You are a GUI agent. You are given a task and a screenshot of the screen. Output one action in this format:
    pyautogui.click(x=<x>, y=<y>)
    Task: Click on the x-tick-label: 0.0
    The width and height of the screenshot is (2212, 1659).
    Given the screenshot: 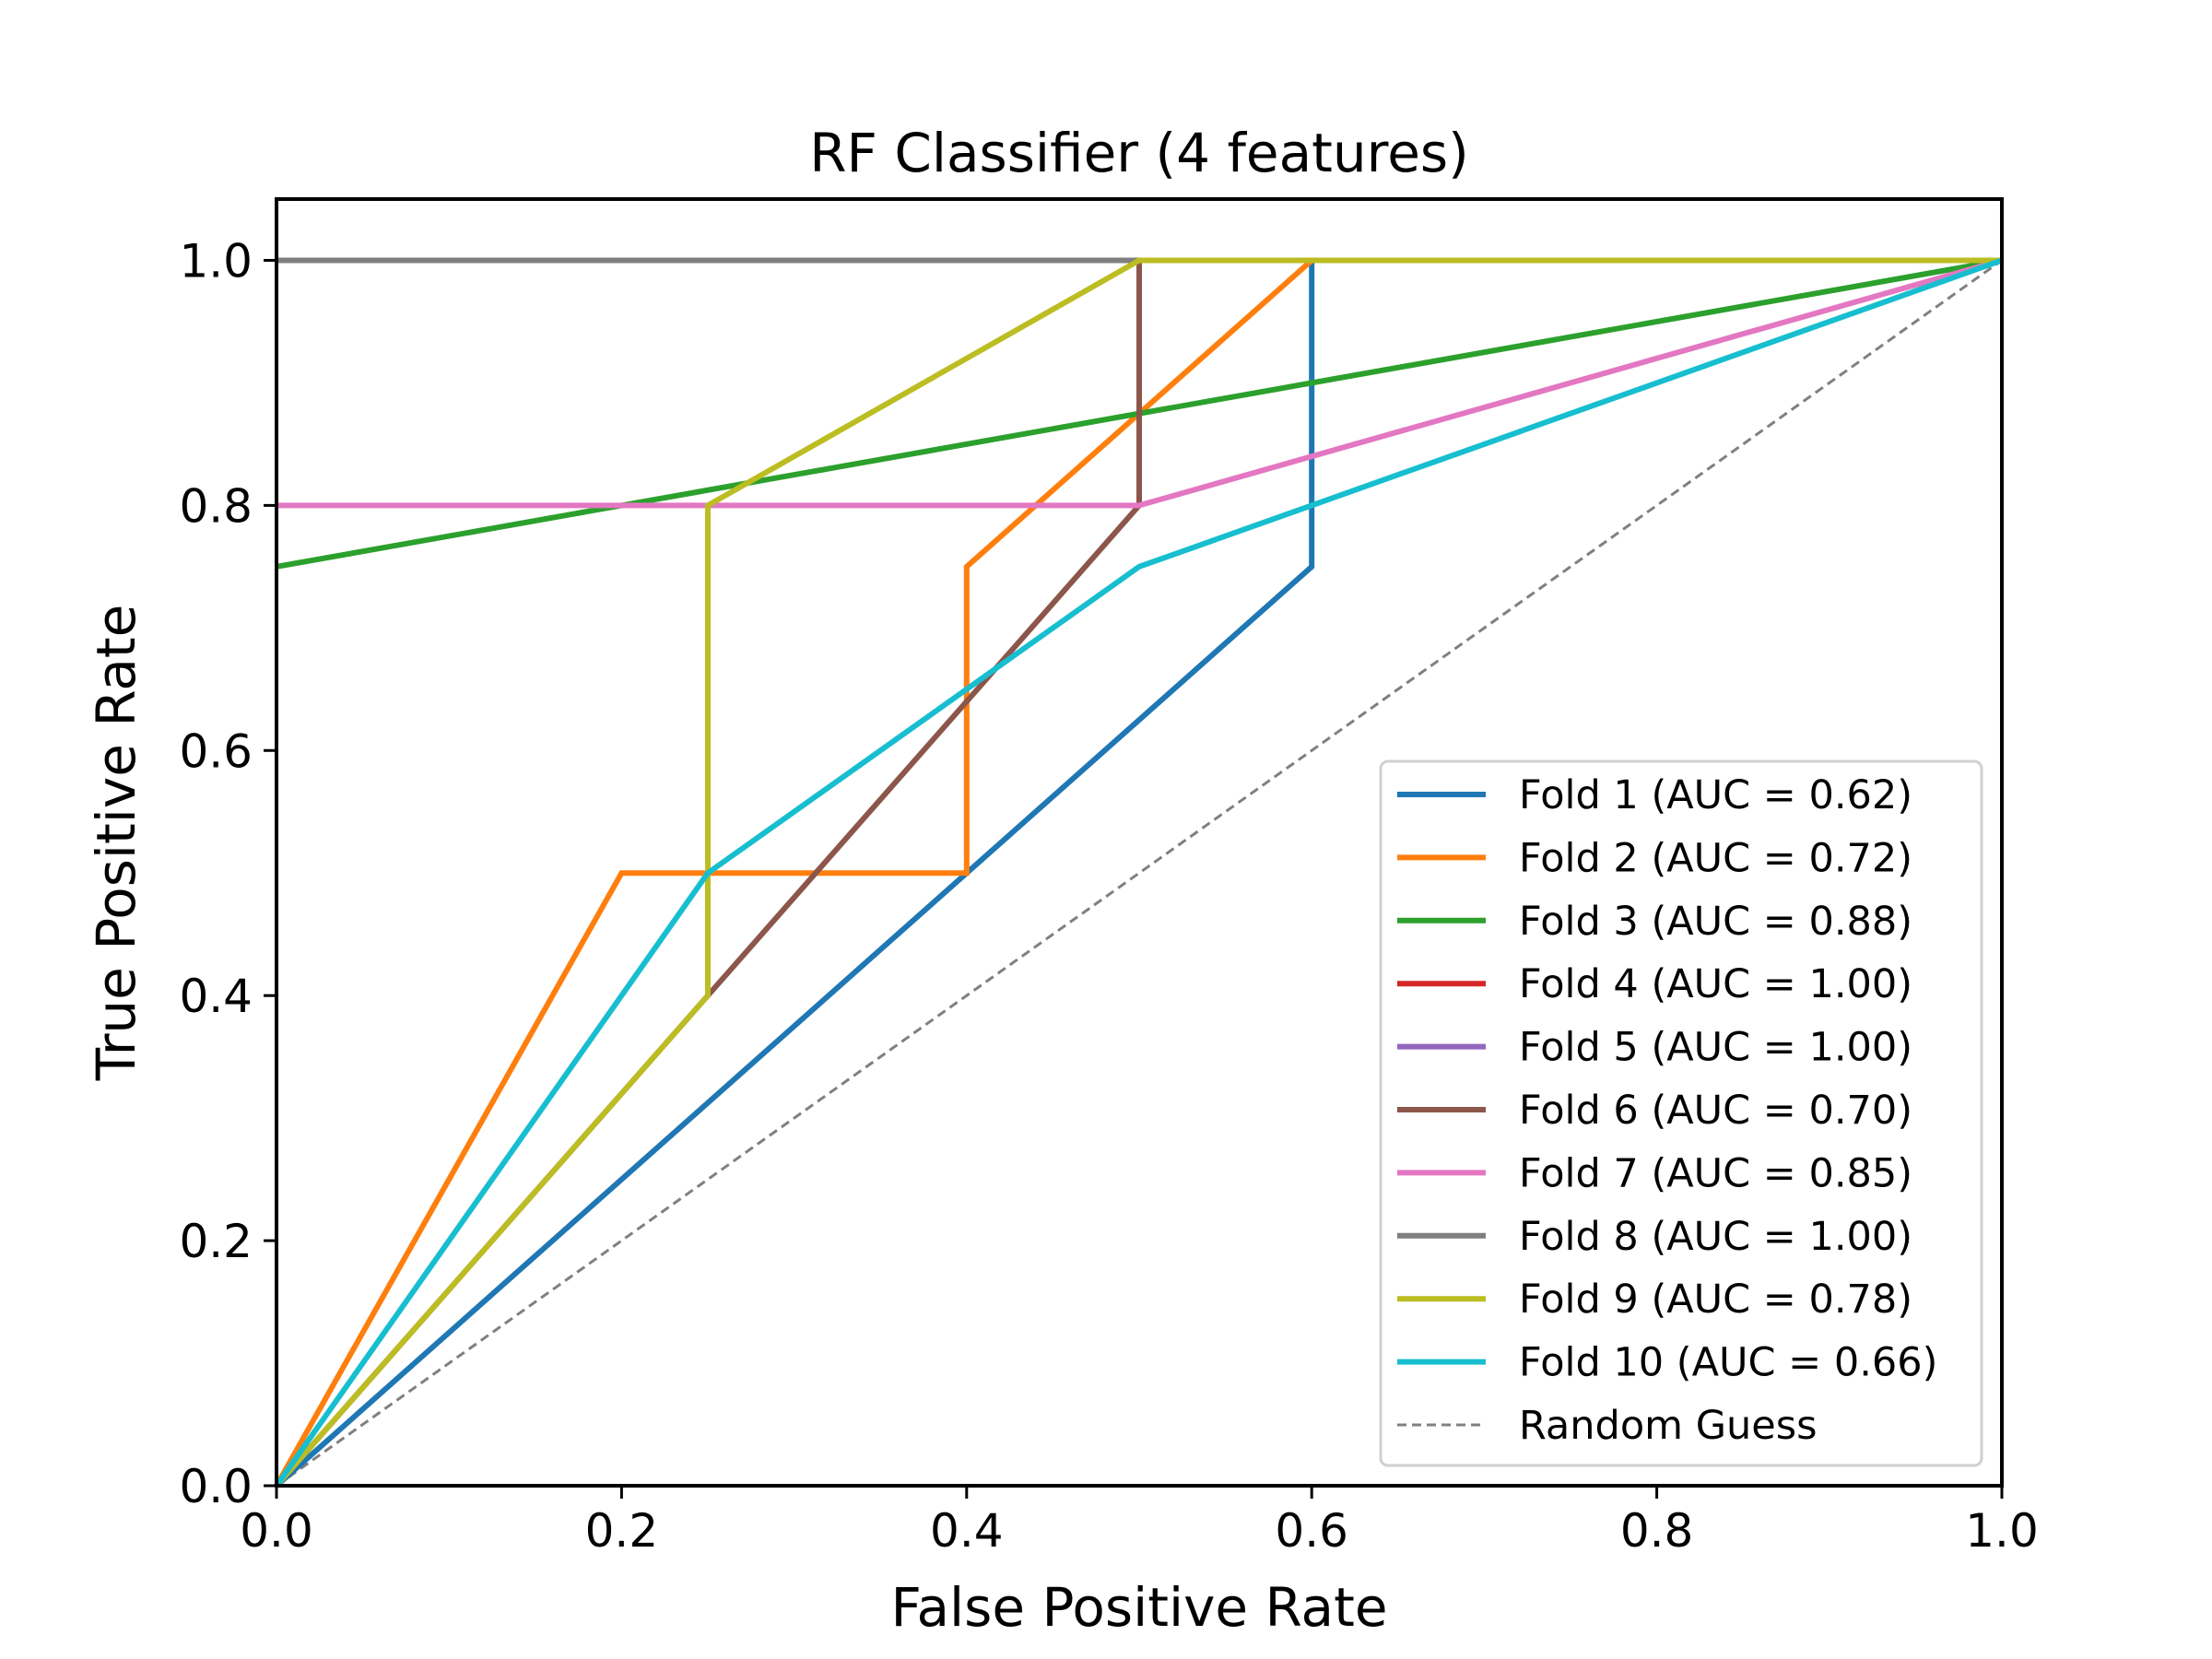 What is the action you would take?
    pyautogui.click(x=276, y=1531)
    